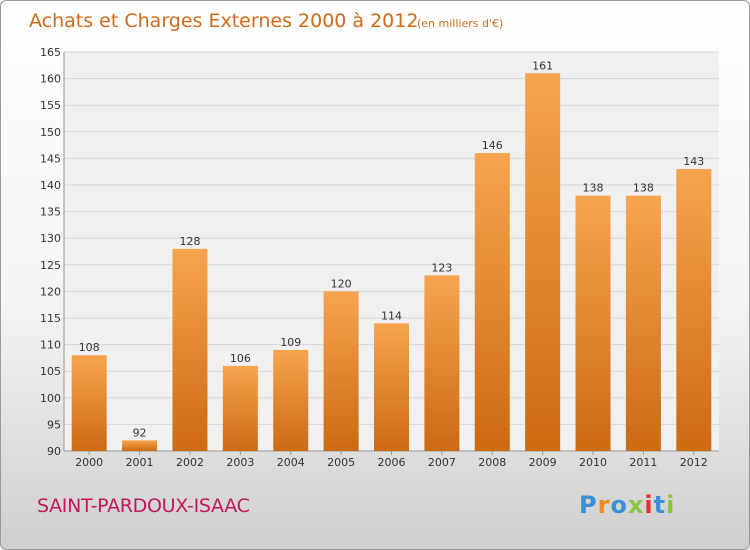  Describe the element at coordinates (694, 462) in the screenshot. I see `x-tick-label: 2012` at that location.